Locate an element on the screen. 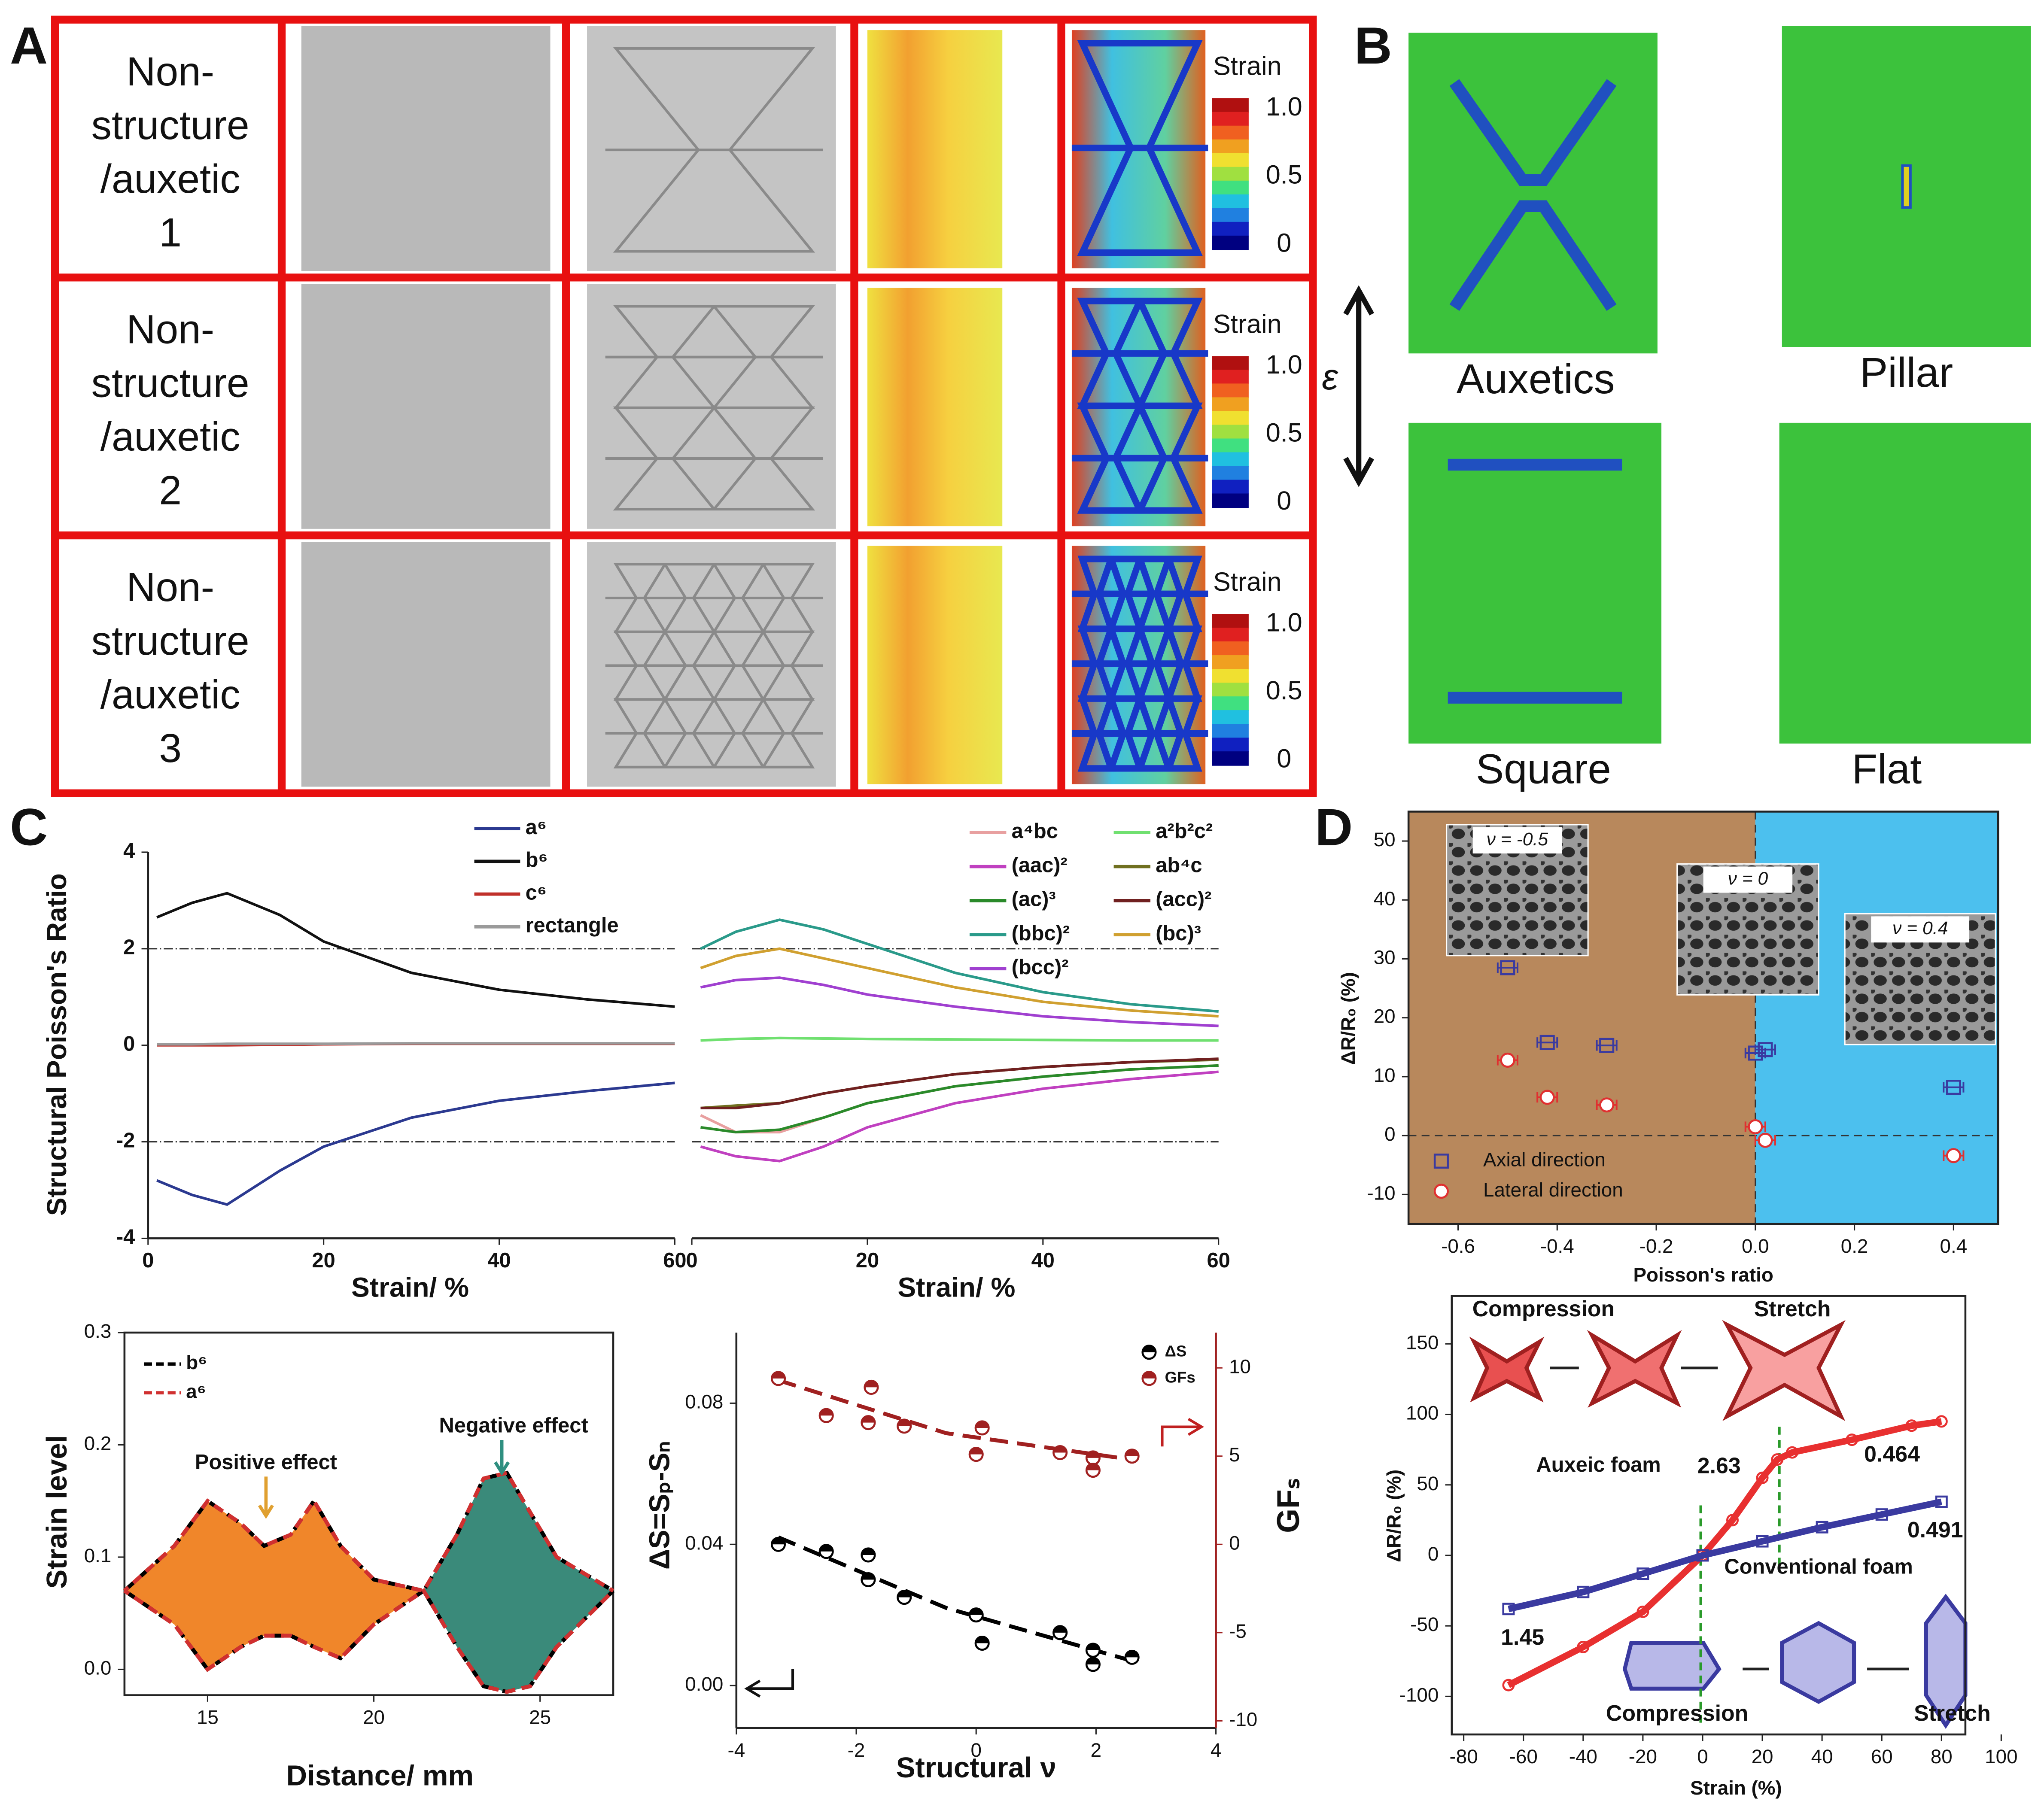  x-tick-label: -20 is located at coordinates (1643, 1756).